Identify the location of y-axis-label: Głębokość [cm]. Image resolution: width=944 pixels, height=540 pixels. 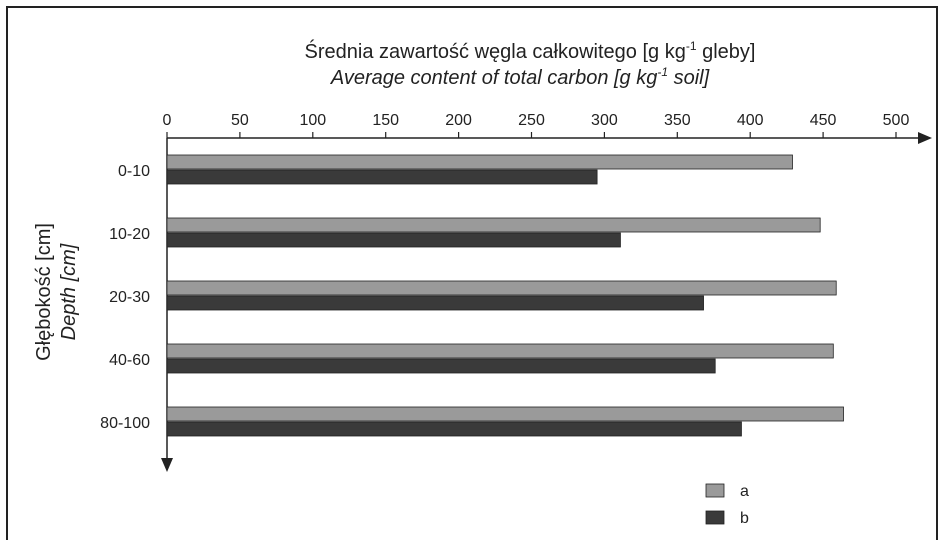
(44, 292).